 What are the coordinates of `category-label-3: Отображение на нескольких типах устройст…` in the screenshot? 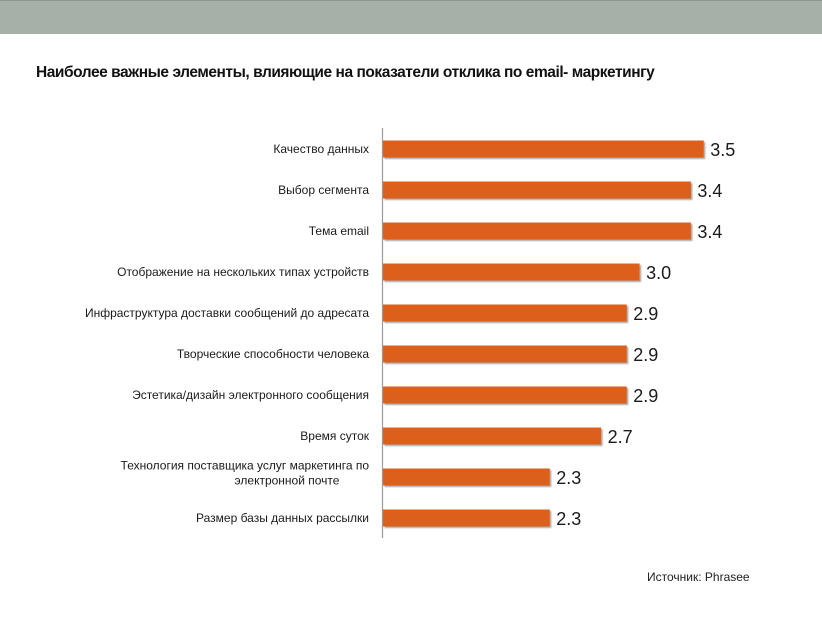 It's located at (243, 272).